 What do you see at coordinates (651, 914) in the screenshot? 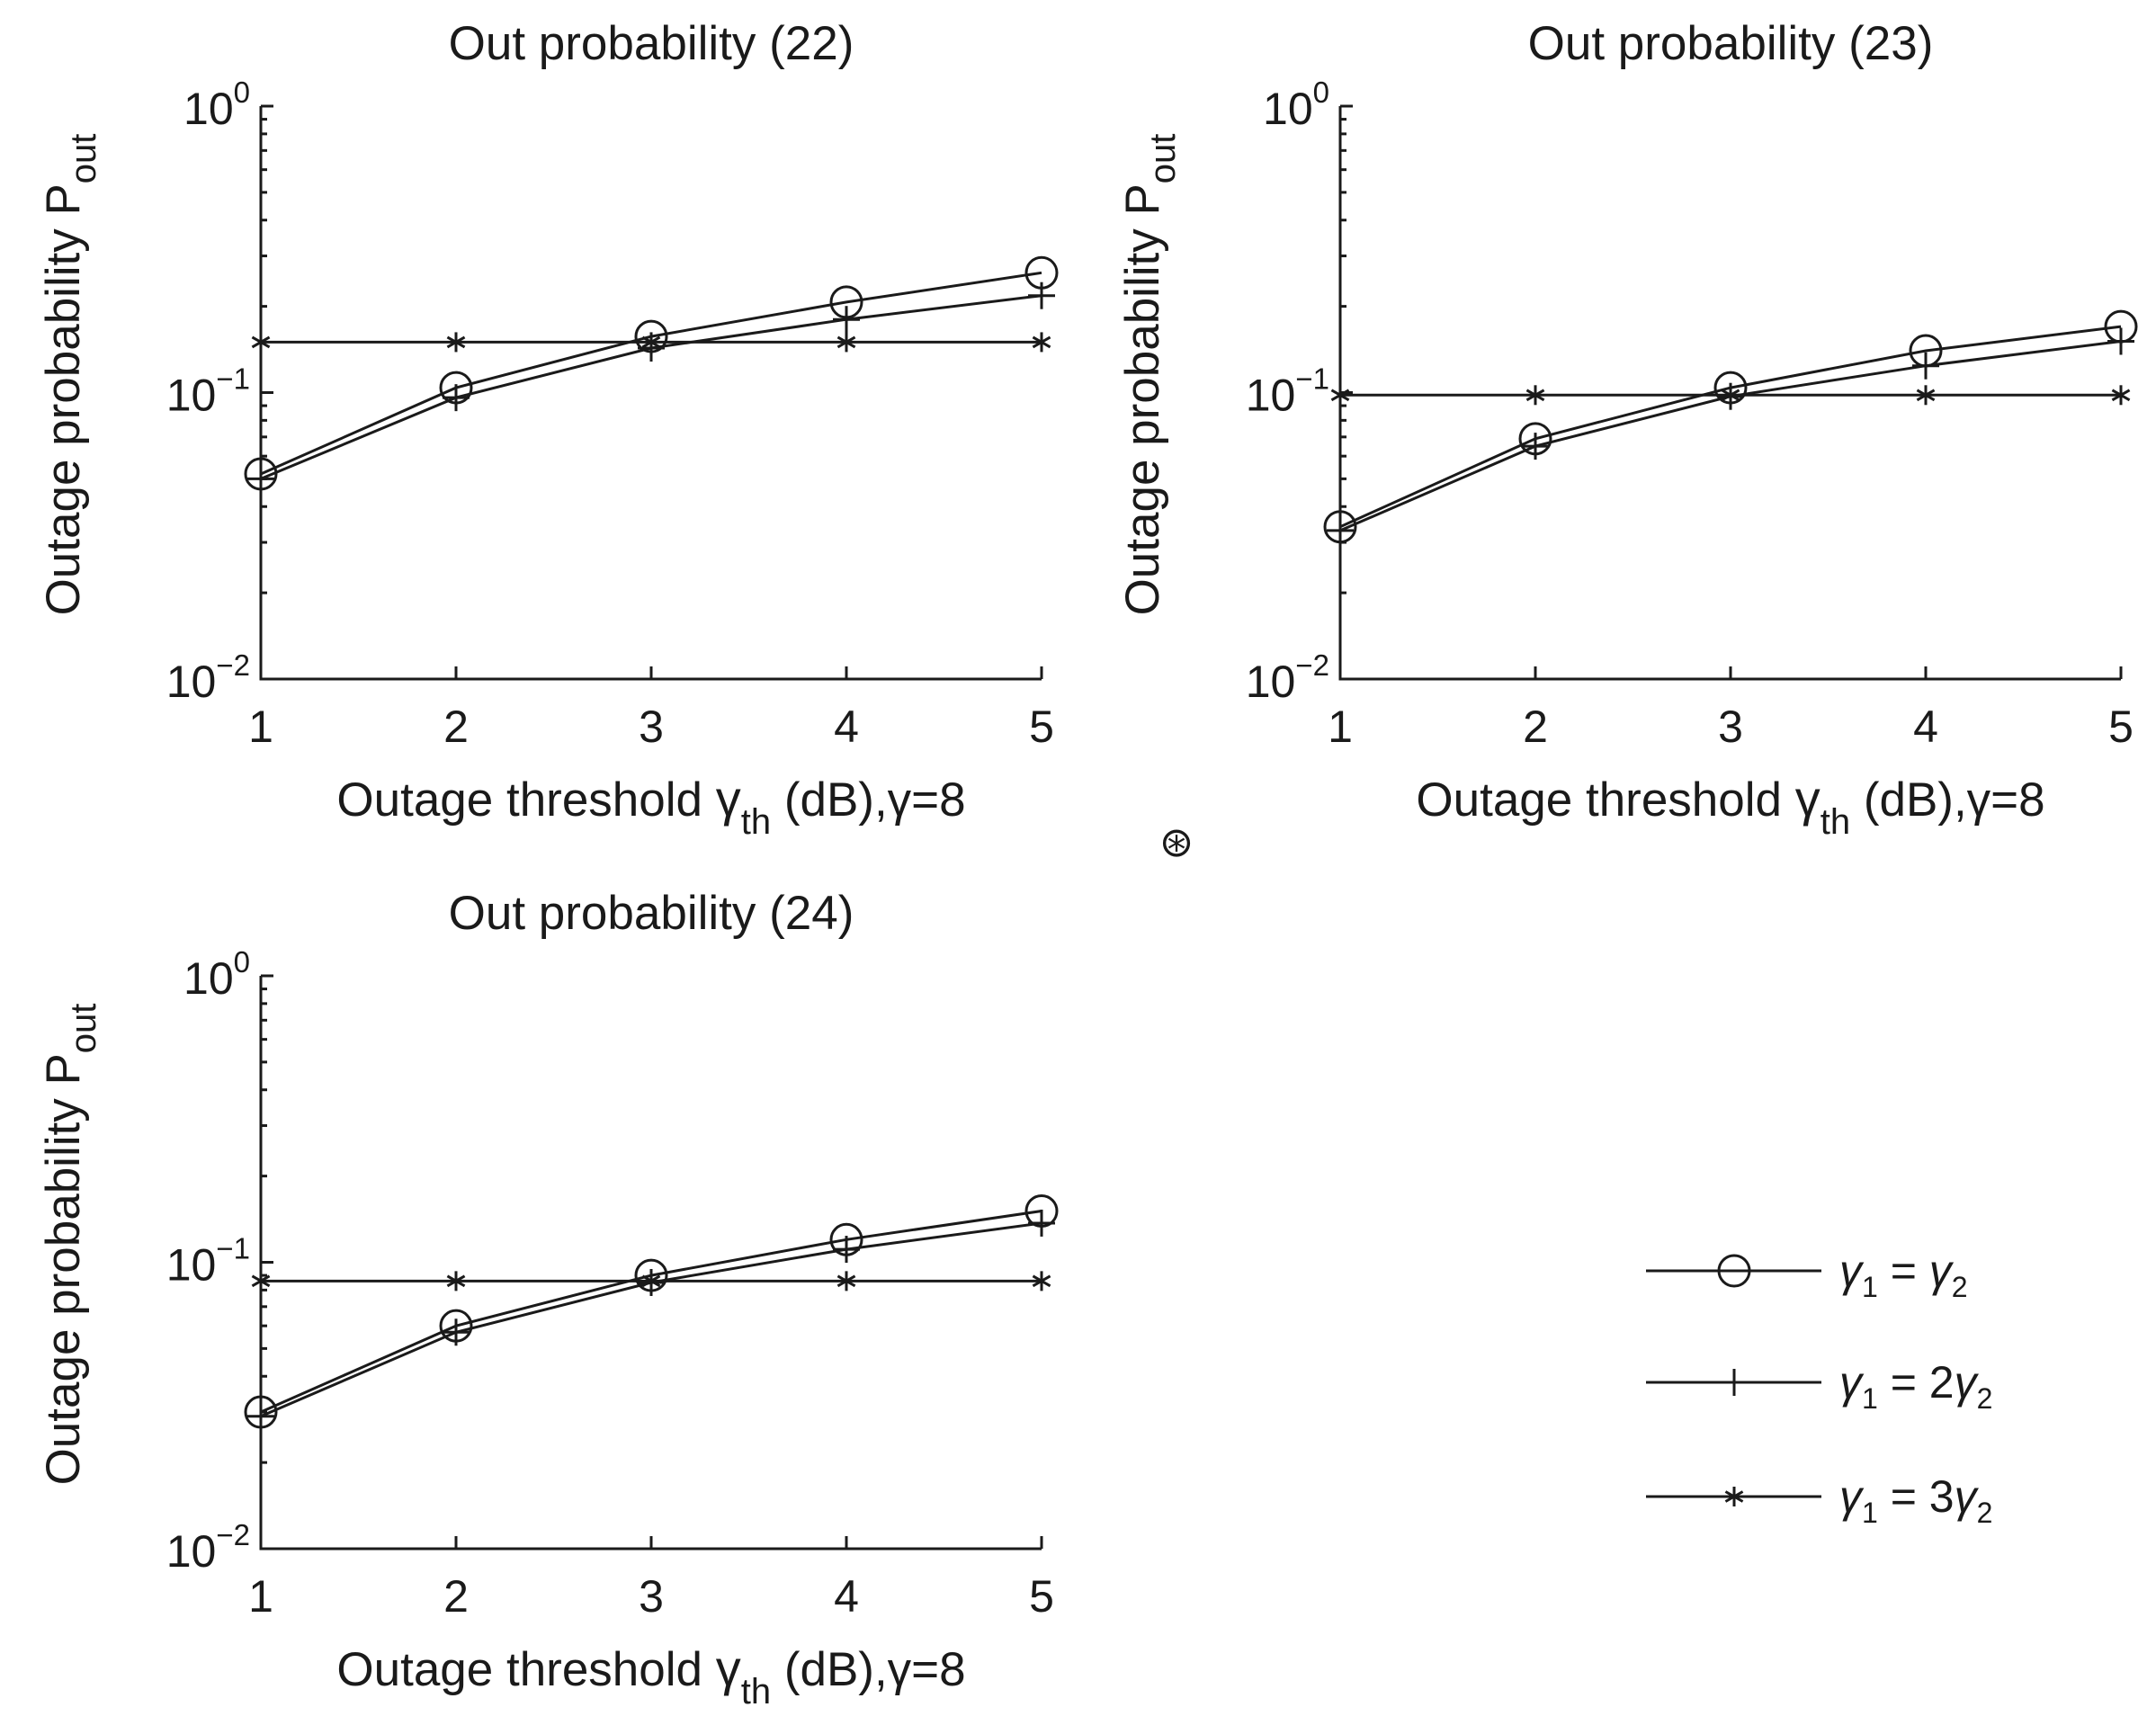
I see `subplot-title: Out probability (24)` at bounding box center [651, 914].